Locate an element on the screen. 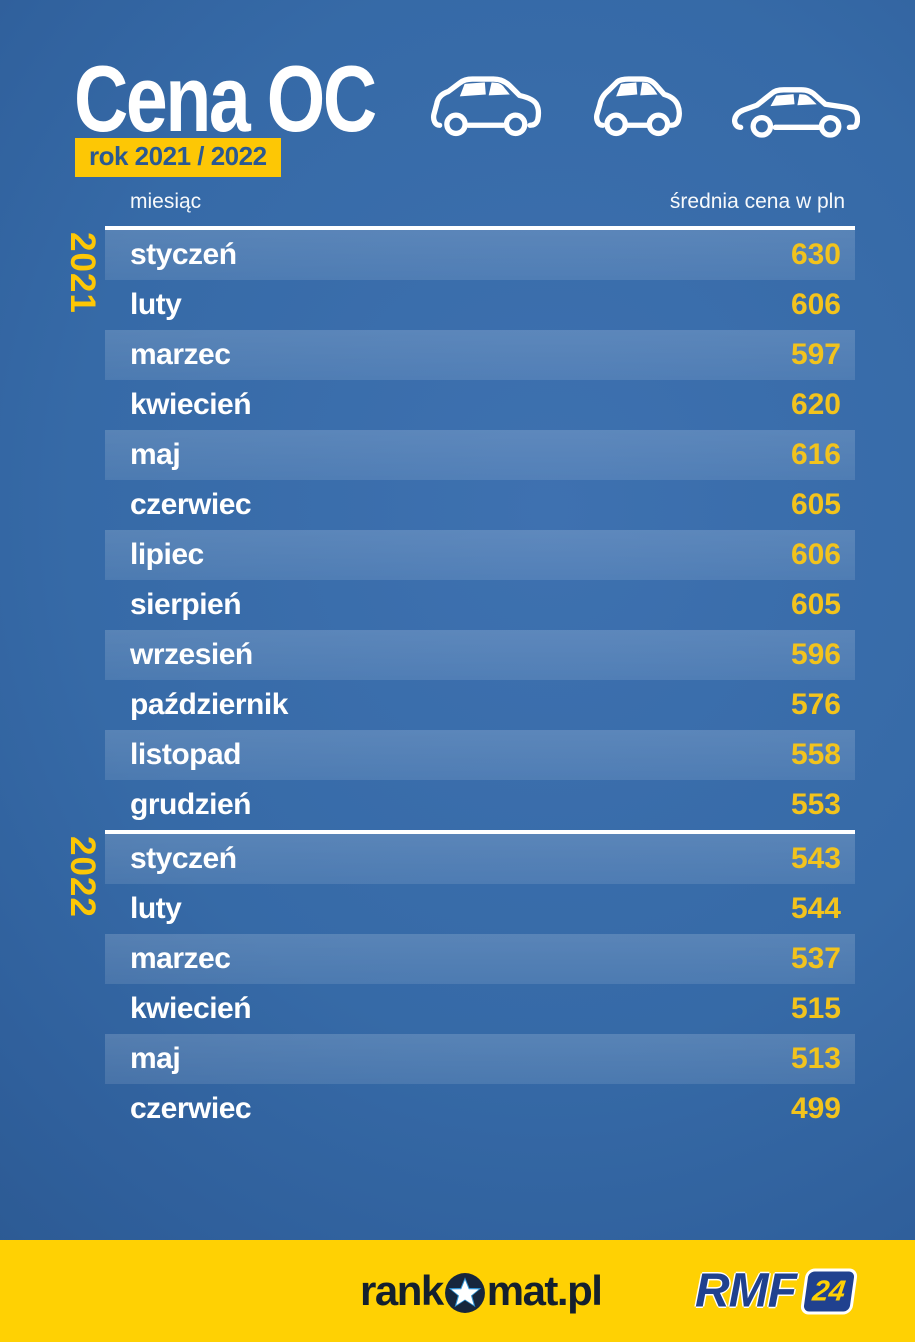  table-header-month: miesiąc is located at coordinates (166, 201).